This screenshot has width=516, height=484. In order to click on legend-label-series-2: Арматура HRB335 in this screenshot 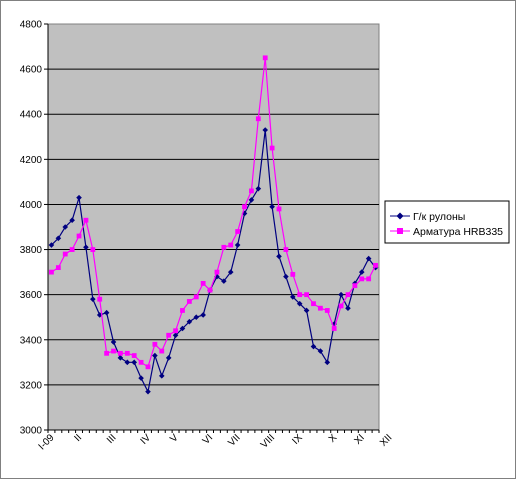, I will do `click(458, 232)`.